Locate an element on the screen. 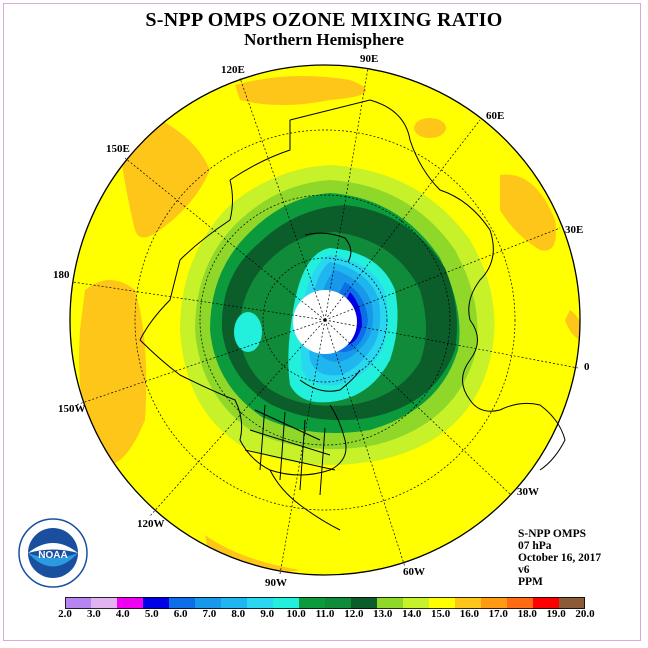  noaa-logo: NOAA is located at coordinates (53, 553).